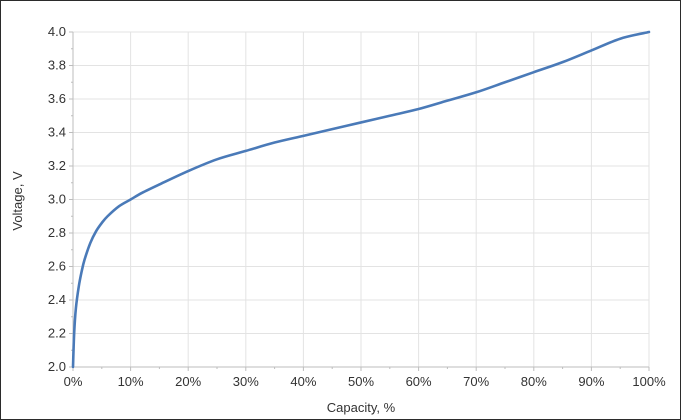 This screenshot has height=420, width=681. Describe the element at coordinates (361, 407) in the screenshot. I see `x-axis-title: Capacity, %` at that location.